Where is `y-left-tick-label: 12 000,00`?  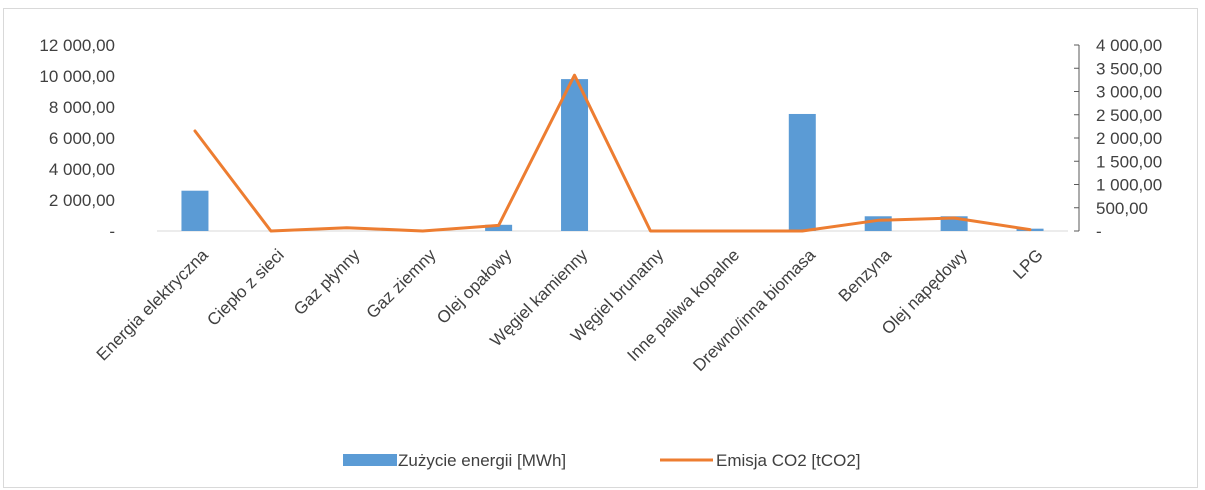
y-left-tick-label: 12 000,00 is located at coordinates (77, 45).